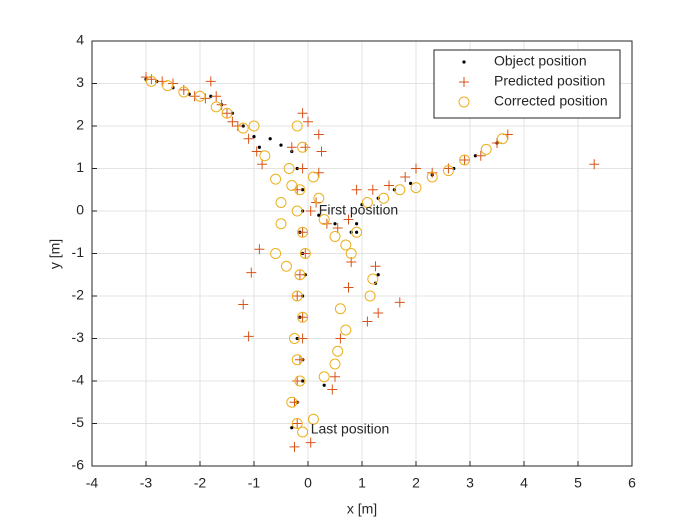  I want to click on y-tick-label: -4, so click(78, 380).